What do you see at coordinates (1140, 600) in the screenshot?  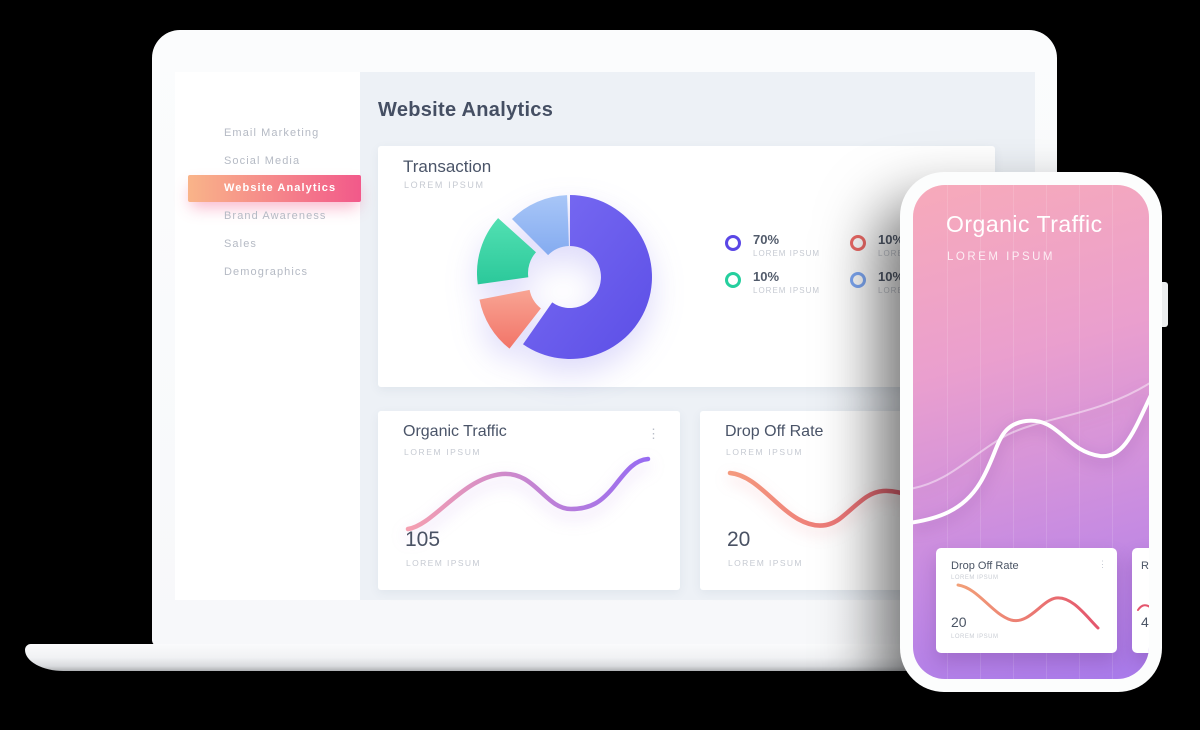 I see `phone-partial-card: R 4` at bounding box center [1140, 600].